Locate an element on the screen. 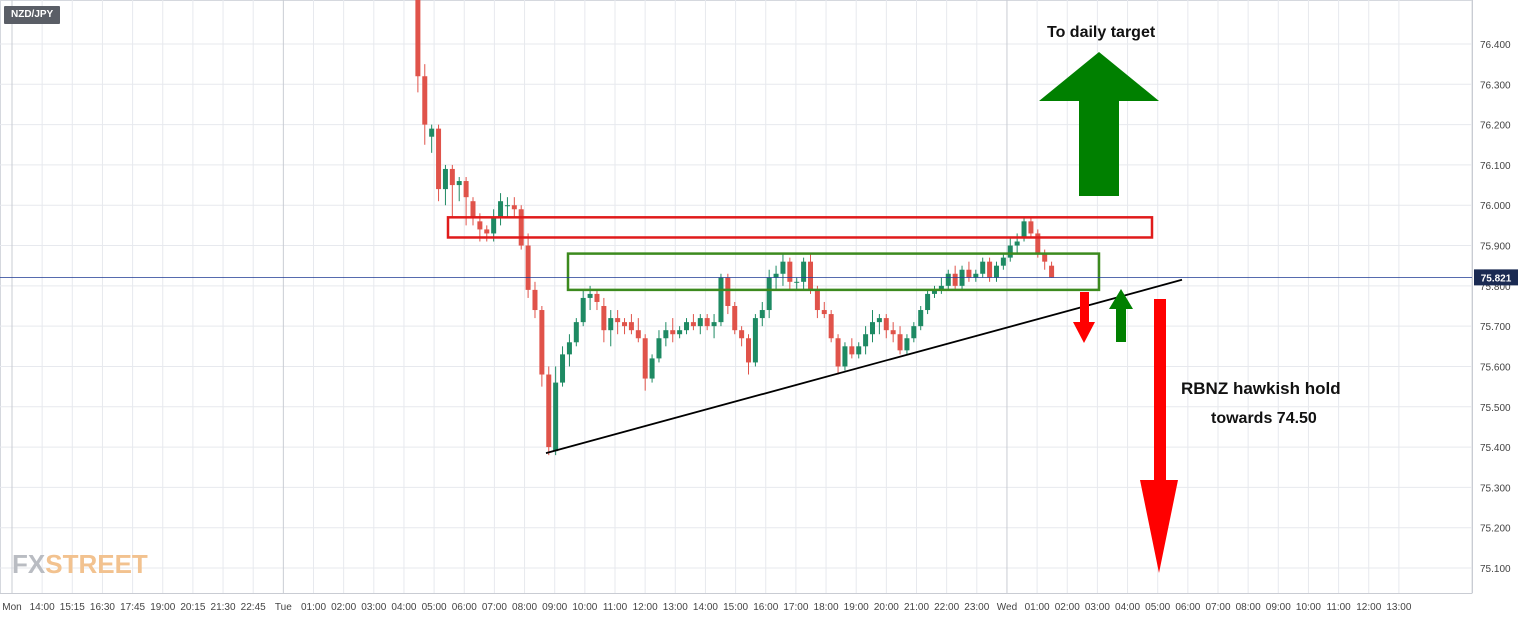 The height and width of the screenshot is (618, 1536). x-tick-label: Mon is located at coordinates (11, 607).